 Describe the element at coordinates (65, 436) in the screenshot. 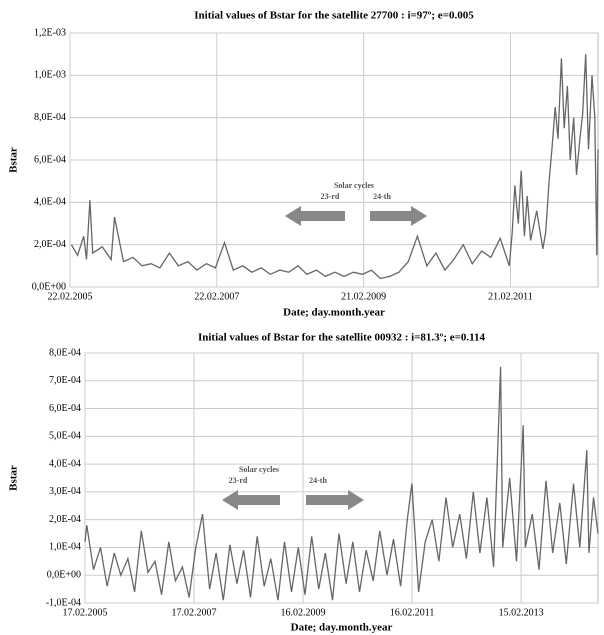

I see `y-tick-label: 5,0E-04` at that location.